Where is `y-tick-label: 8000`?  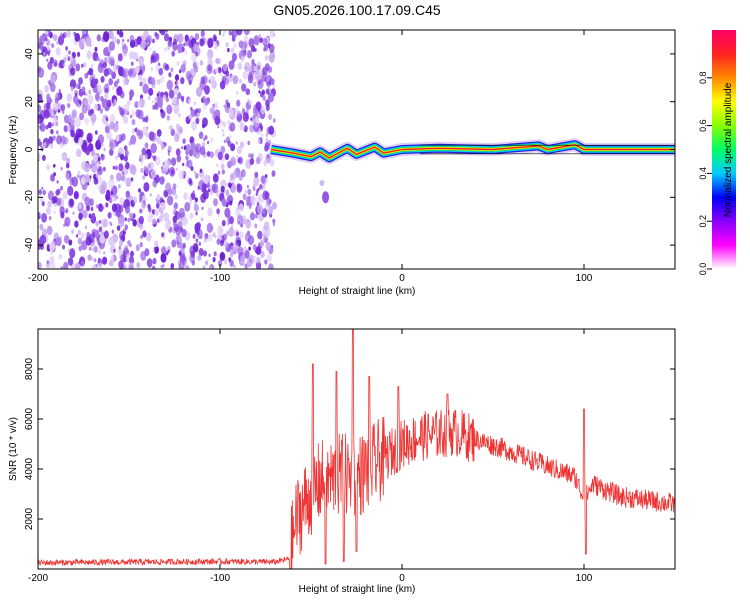
y-tick-label: 8000 is located at coordinates (29, 368).